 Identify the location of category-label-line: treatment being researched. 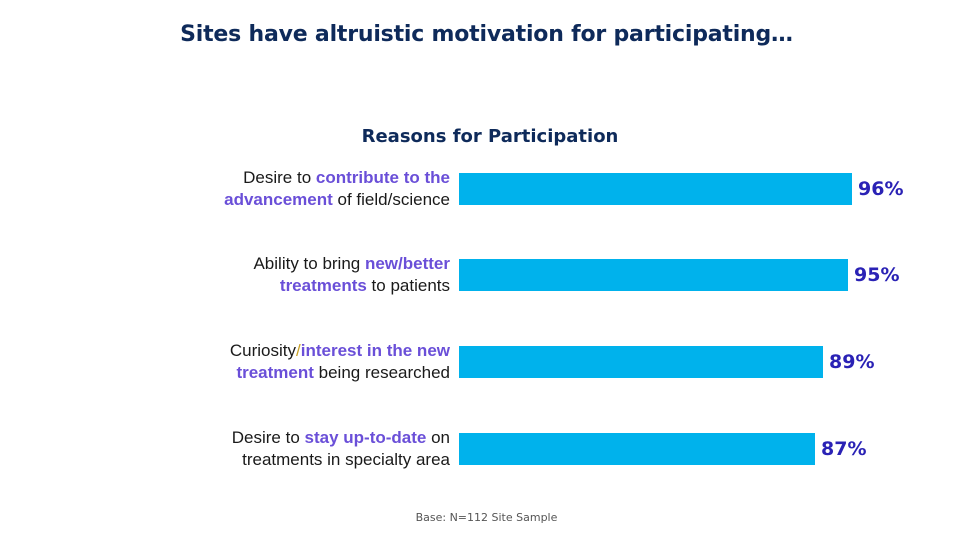
(300, 373).